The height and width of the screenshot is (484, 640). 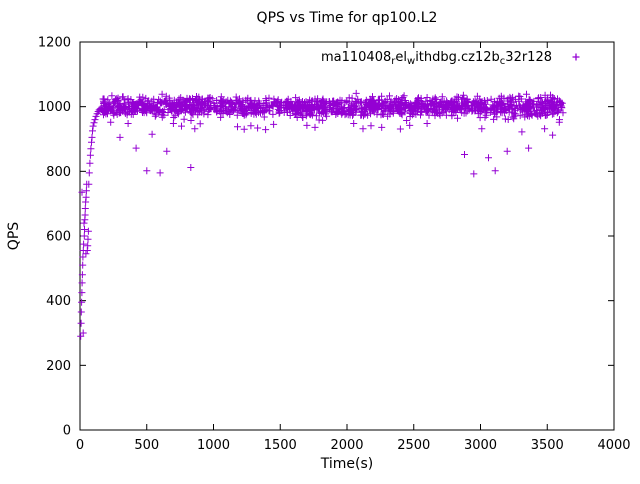 I want to click on x-axis-tick-labels: 0 500 1000 1500 2000 2500 3000 3500 4000, so click(x=353, y=445).